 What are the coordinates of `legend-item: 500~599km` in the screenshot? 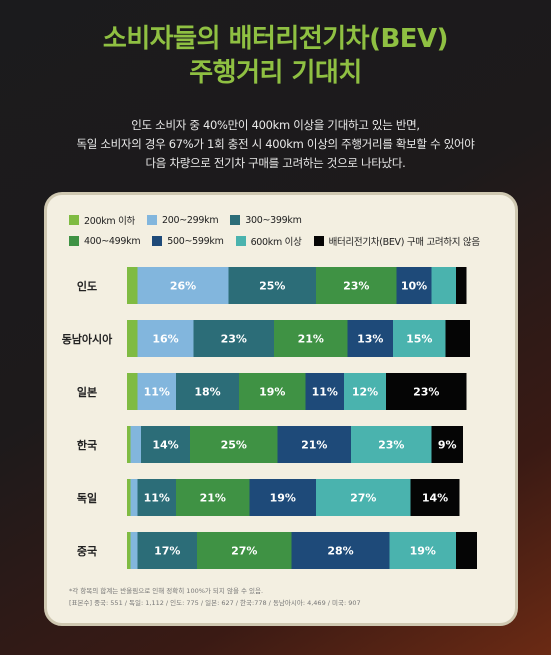 It's located at (188, 241).